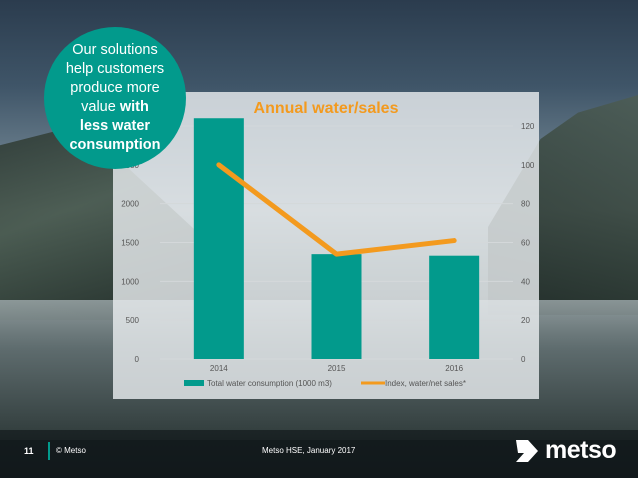 This screenshot has height=478, width=638. What do you see at coordinates (71, 450) in the screenshot?
I see `footer-copyright: © Metso` at bounding box center [71, 450].